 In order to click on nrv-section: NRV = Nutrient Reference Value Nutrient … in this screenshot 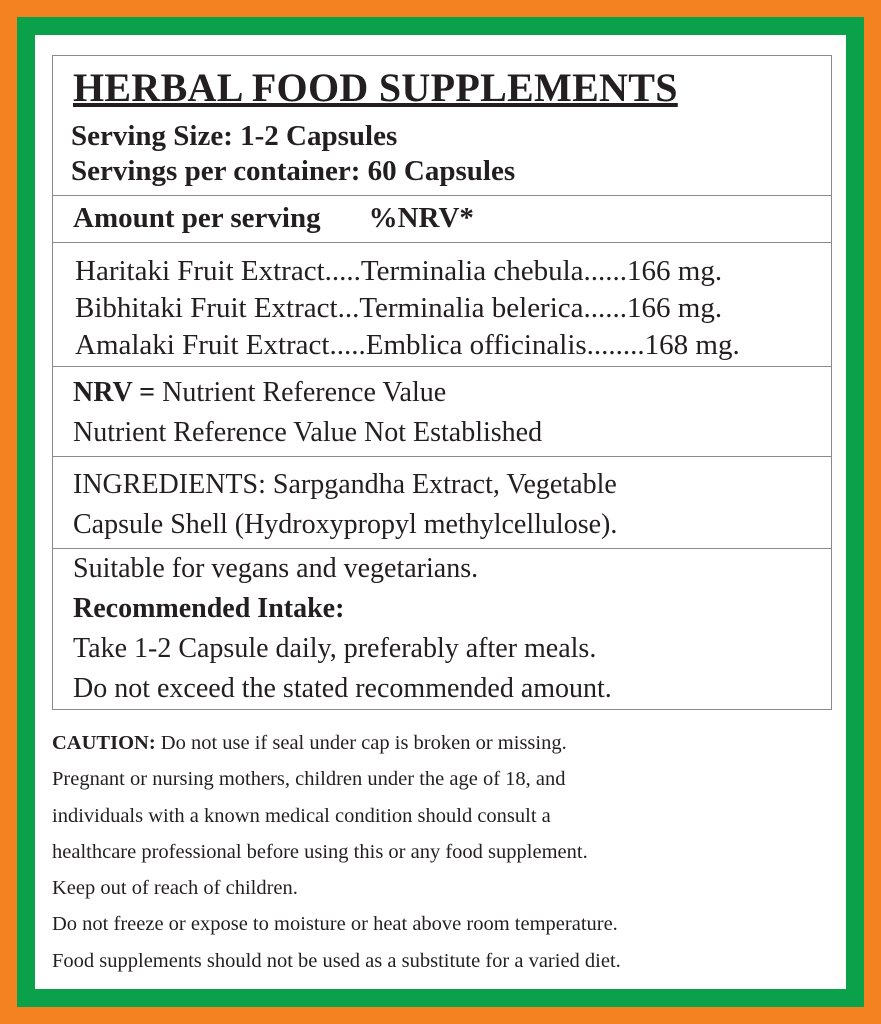, I will do `click(442, 411)`.